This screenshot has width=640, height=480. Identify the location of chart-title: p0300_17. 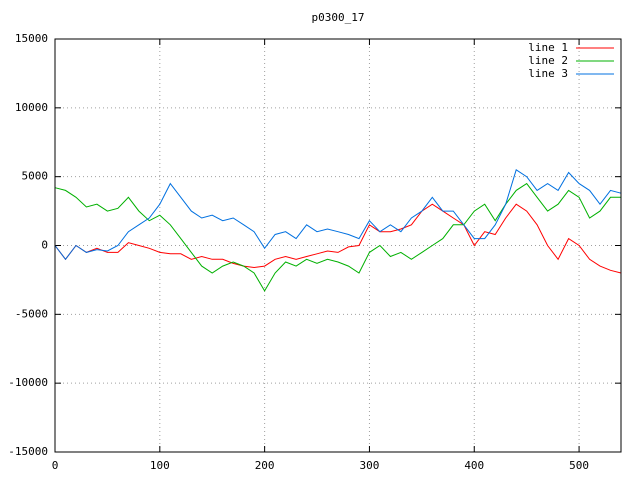
(338, 17).